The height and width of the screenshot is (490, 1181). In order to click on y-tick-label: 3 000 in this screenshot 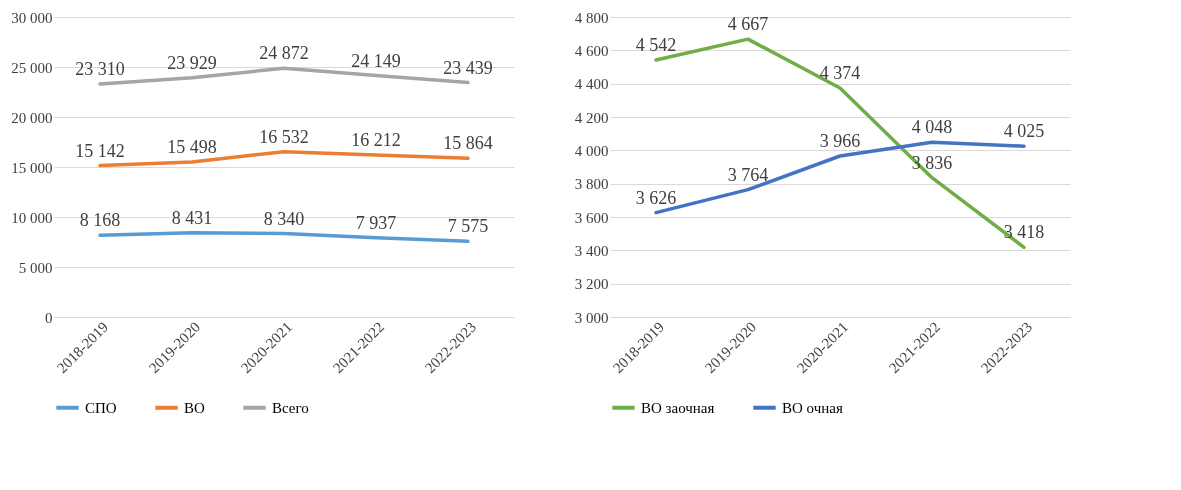, I will do `click(591, 317)`.